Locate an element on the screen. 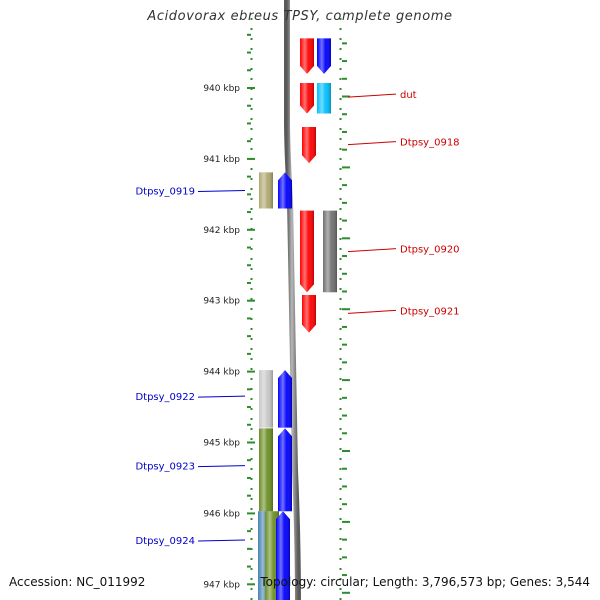 The image size is (600, 600). gene-label: Dtpsy_0922 is located at coordinates (165, 397).